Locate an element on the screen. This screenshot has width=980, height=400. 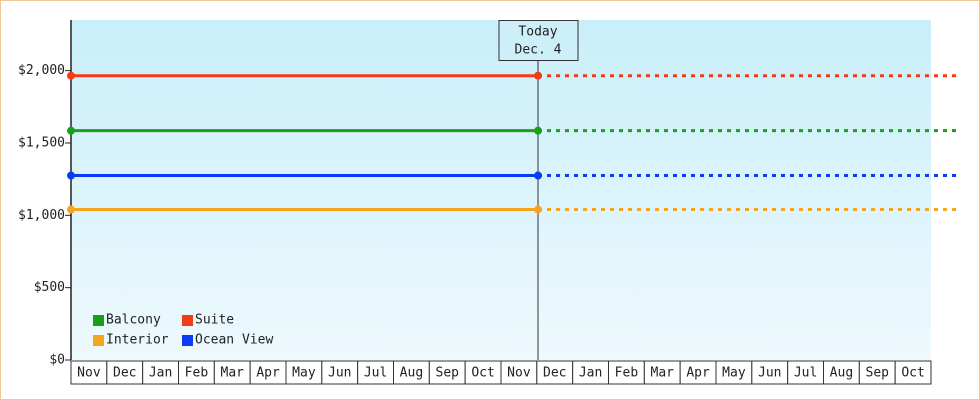
today-box is located at coordinates (538, 40).